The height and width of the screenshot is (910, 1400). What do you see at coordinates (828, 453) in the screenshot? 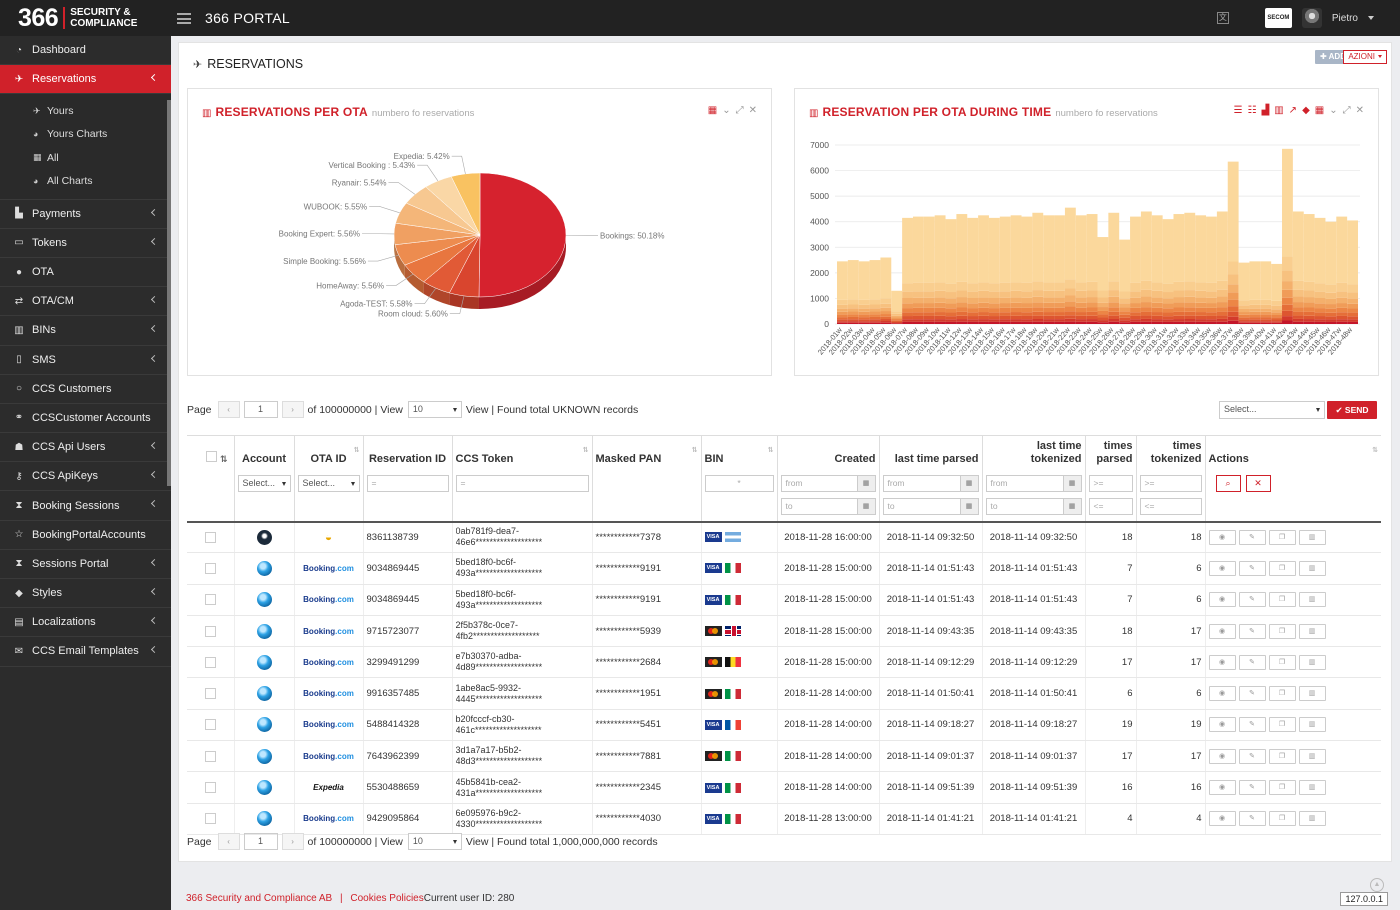
I see `col-created: Created` at bounding box center [828, 453].